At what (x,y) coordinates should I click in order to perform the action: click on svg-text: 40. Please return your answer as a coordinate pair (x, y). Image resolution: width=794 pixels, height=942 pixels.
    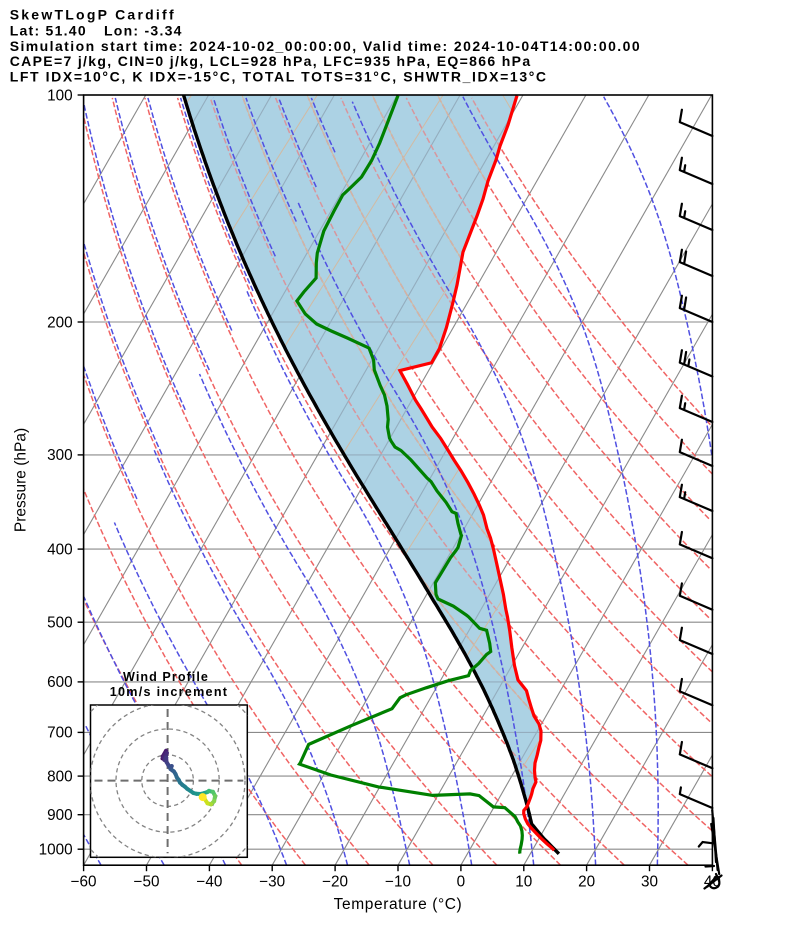
    Looking at the image, I should click on (712, 882).